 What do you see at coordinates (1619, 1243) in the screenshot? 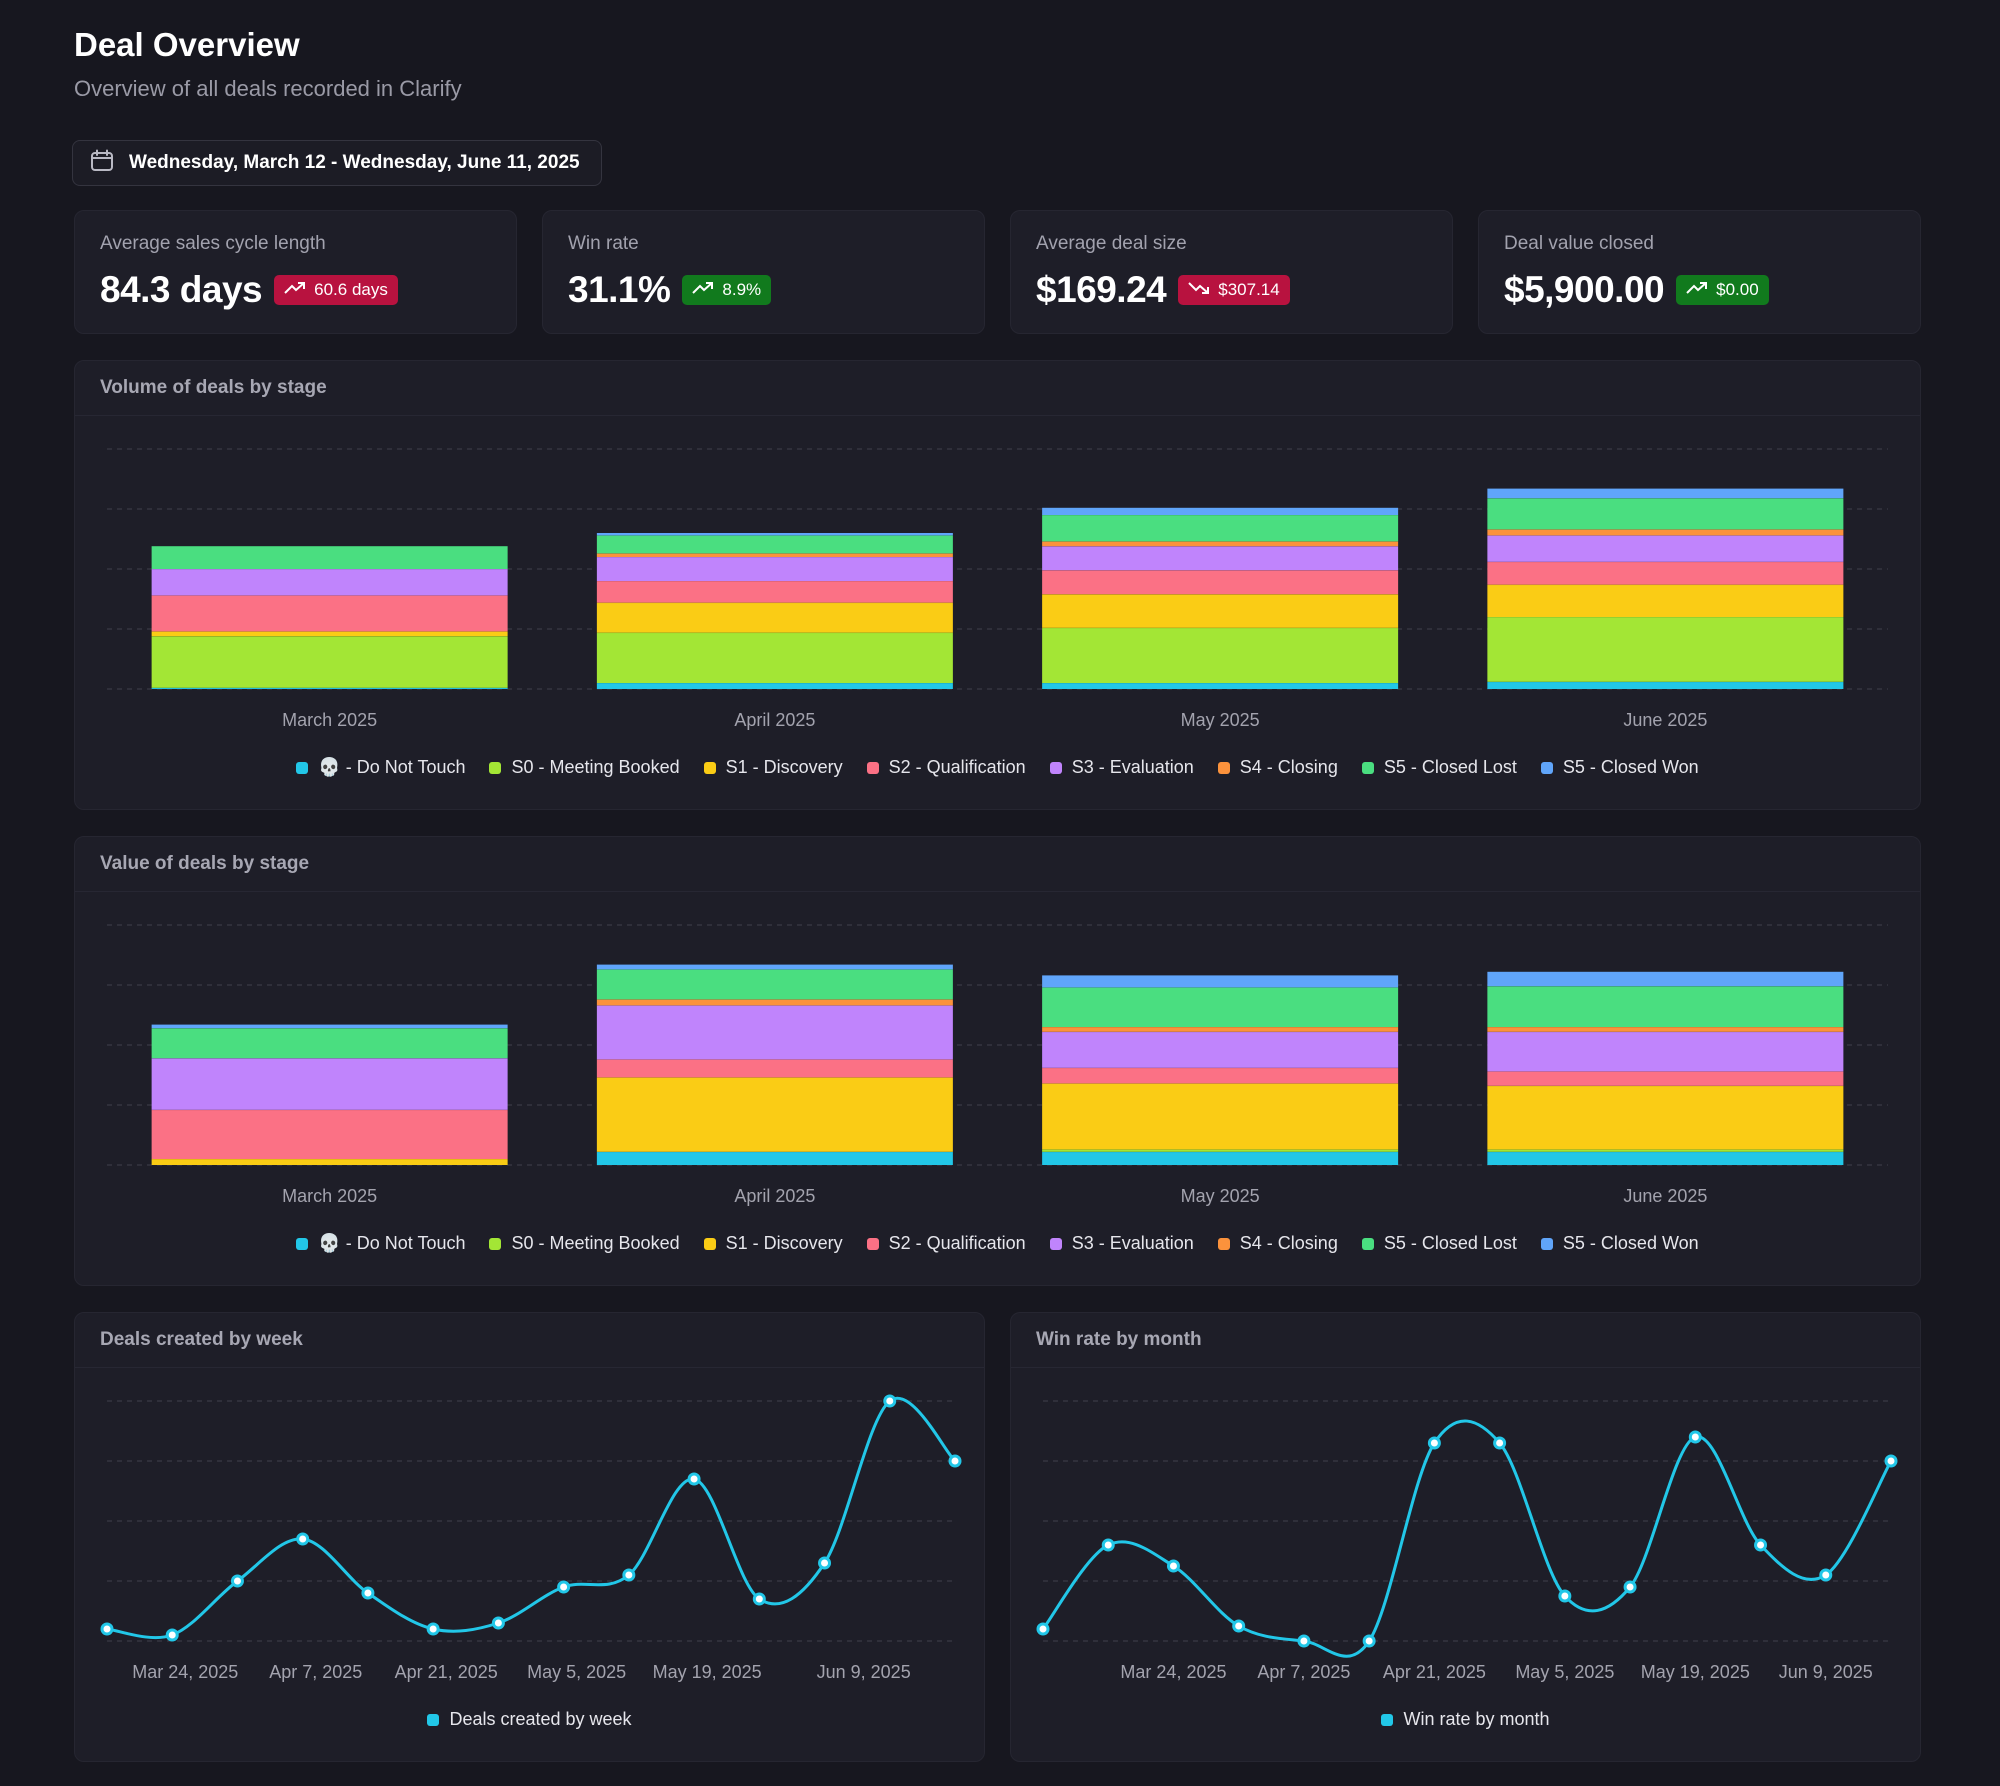
I see `legend-item: S5 - Closed Won` at bounding box center [1619, 1243].